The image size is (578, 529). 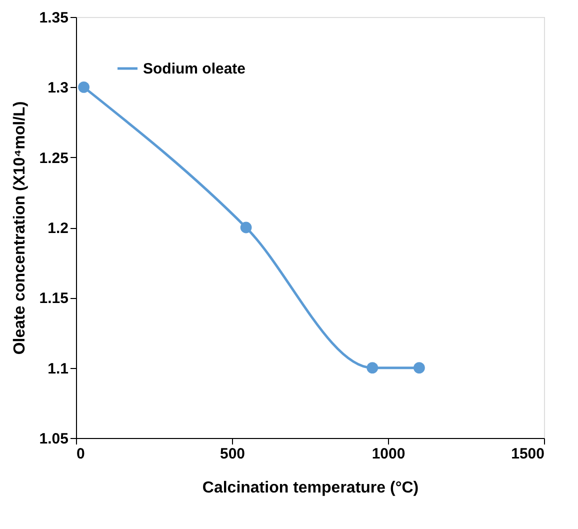 What do you see at coordinates (80, 454) in the screenshot?
I see `x-tick-label: 0` at bounding box center [80, 454].